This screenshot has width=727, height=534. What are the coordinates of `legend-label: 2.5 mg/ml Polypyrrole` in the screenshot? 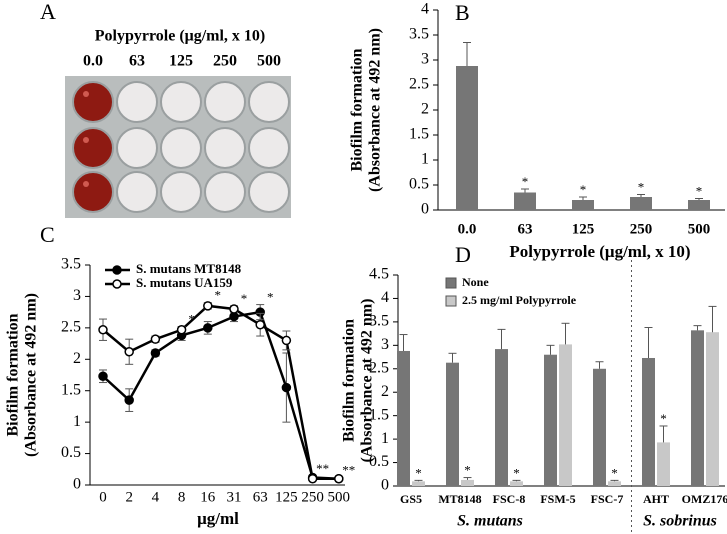 It's located at (519, 300).